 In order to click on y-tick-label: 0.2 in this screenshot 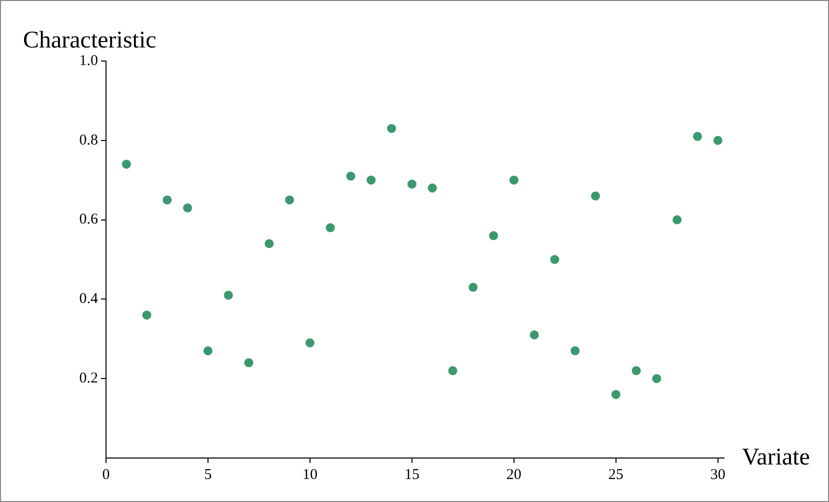, I will do `click(88, 378)`.